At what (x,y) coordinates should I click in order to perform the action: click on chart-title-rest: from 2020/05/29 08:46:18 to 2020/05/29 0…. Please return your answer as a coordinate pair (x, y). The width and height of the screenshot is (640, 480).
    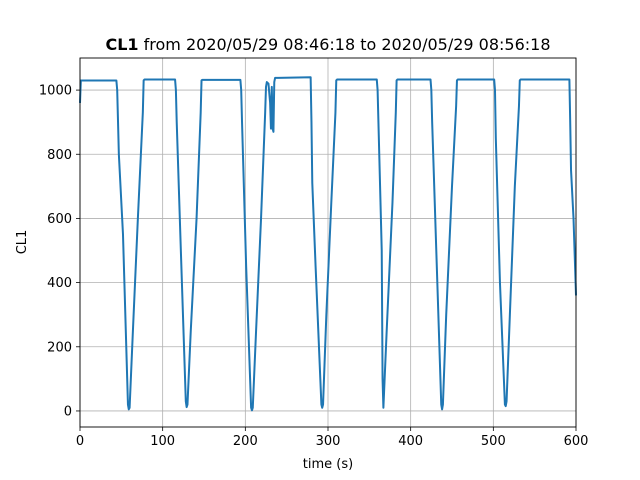
    Looking at the image, I should click on (345, 44).